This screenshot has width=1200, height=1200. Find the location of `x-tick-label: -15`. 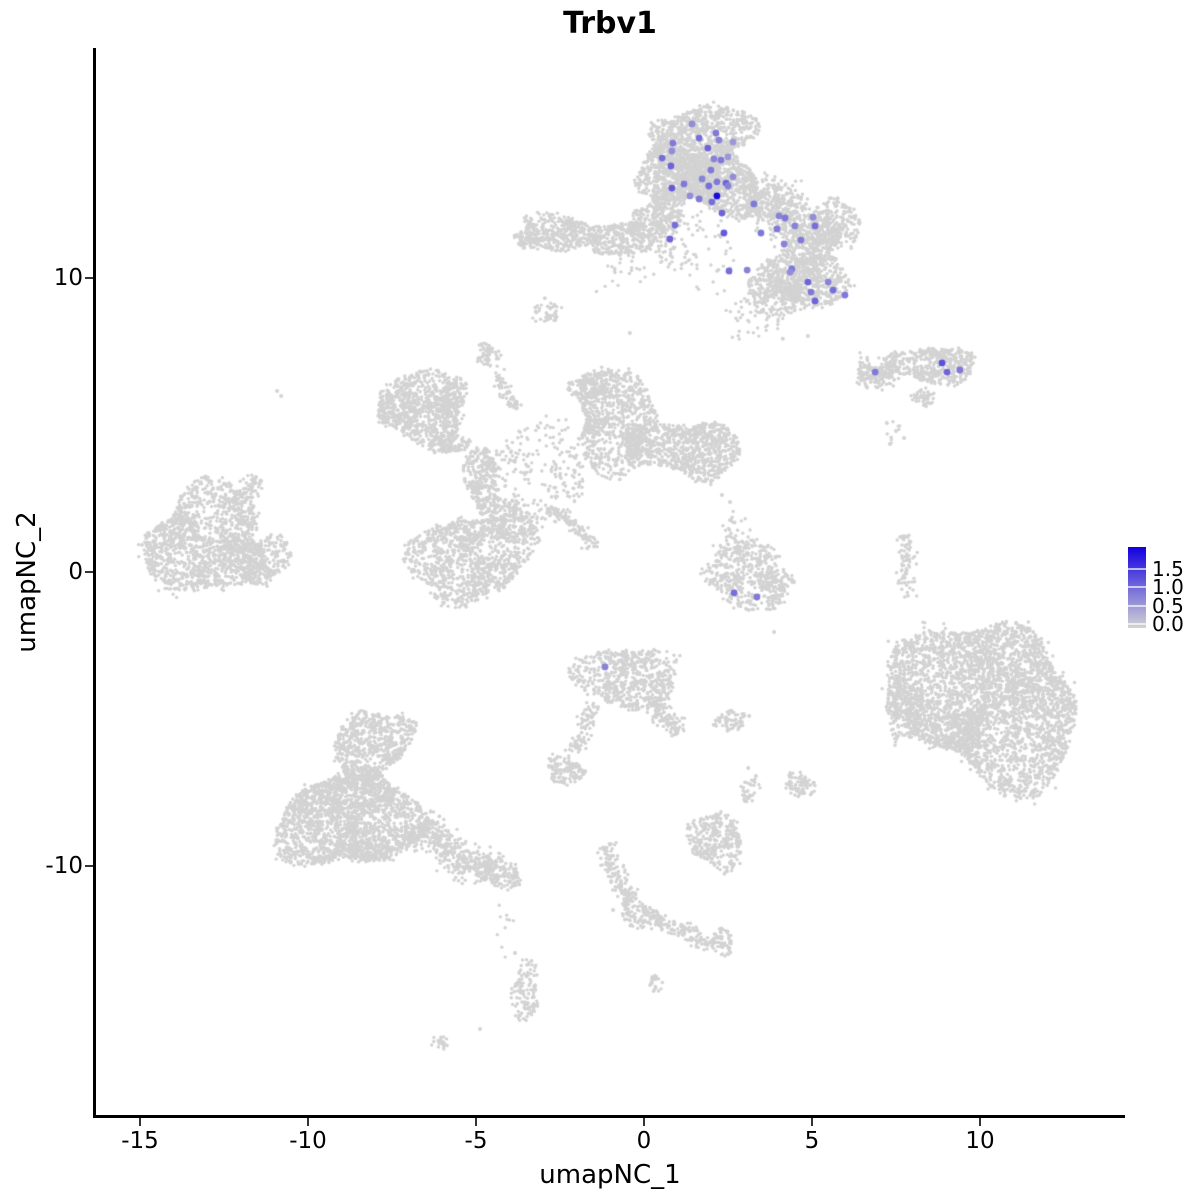

x-tick-label: -15 is located at coordinates (140, 1141).